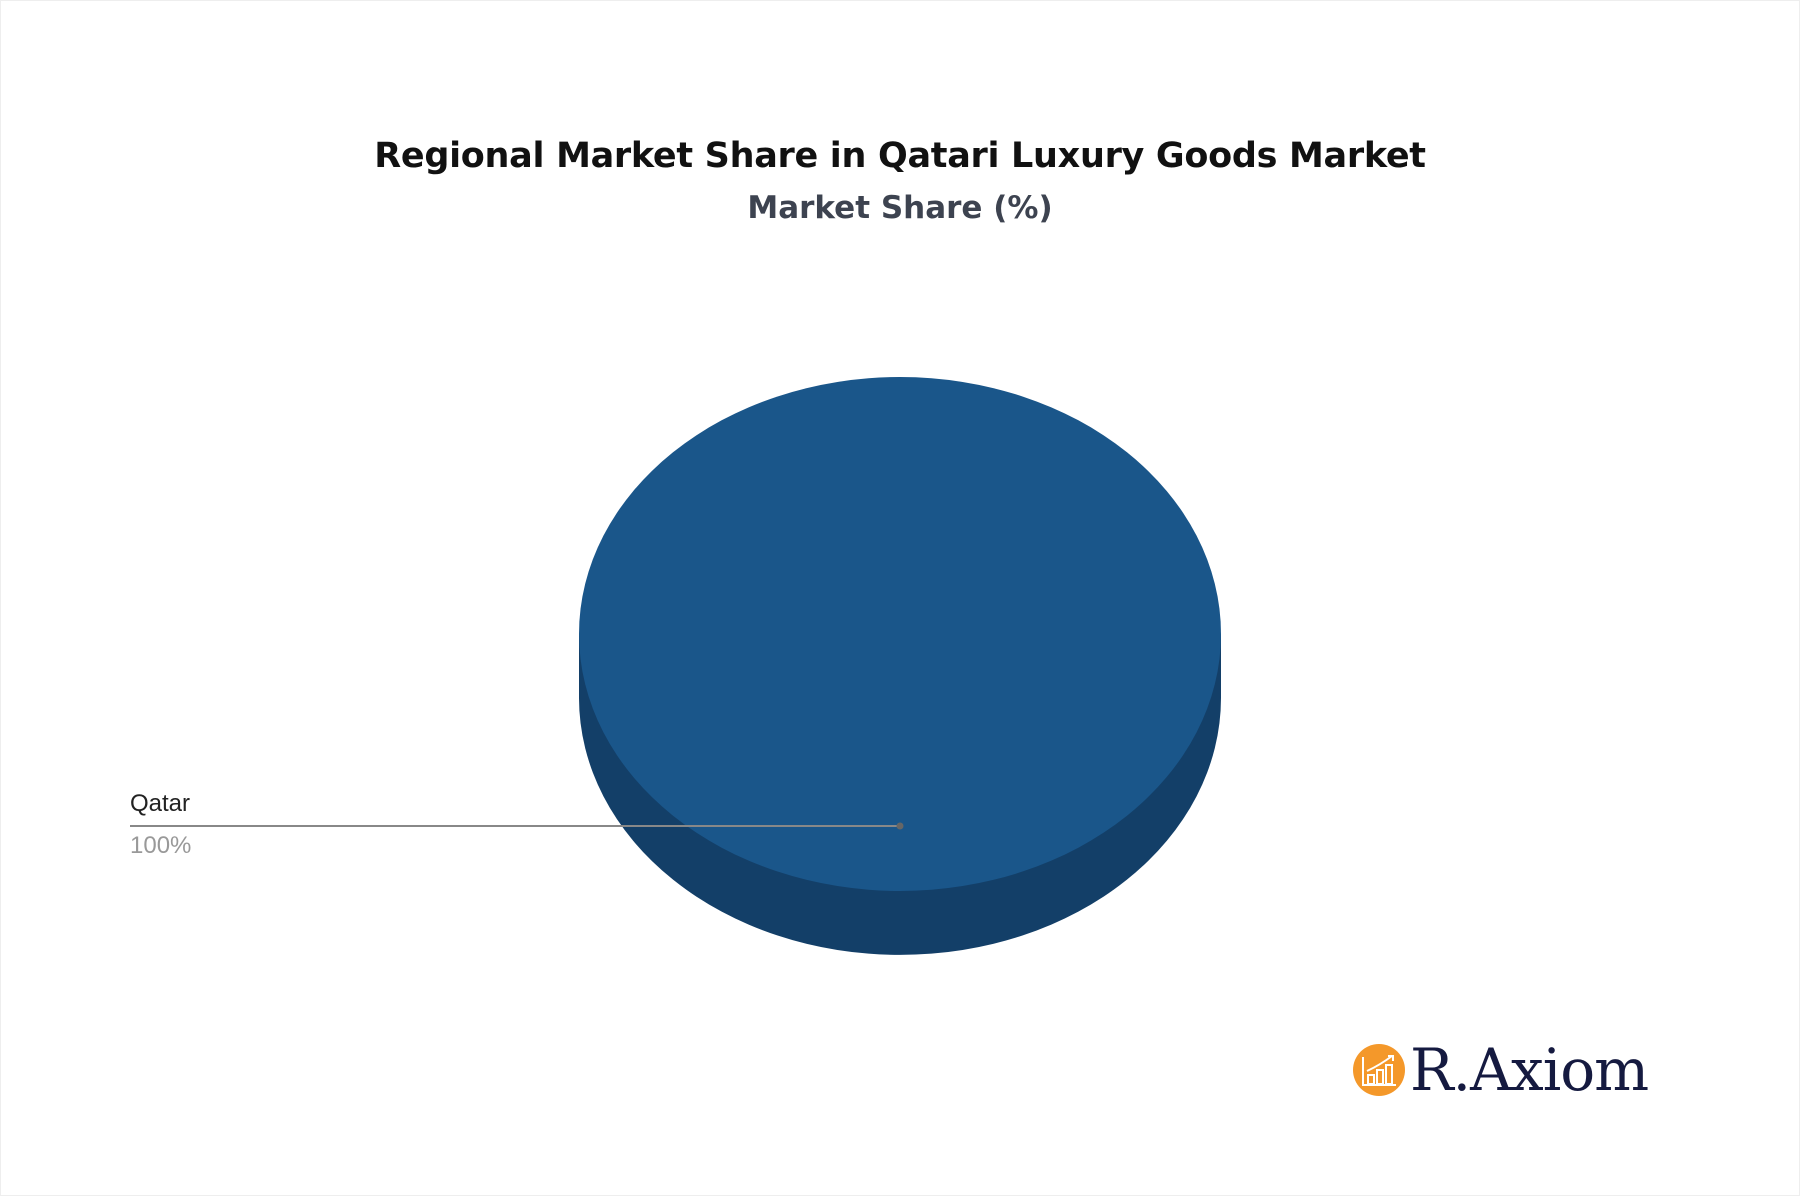 The width and height of the screenshot is (1800, 1196). Describe the element at coordinates (900, 208) in the screenshot. I see `chart-subtitle: Market Share (%)` at that location.